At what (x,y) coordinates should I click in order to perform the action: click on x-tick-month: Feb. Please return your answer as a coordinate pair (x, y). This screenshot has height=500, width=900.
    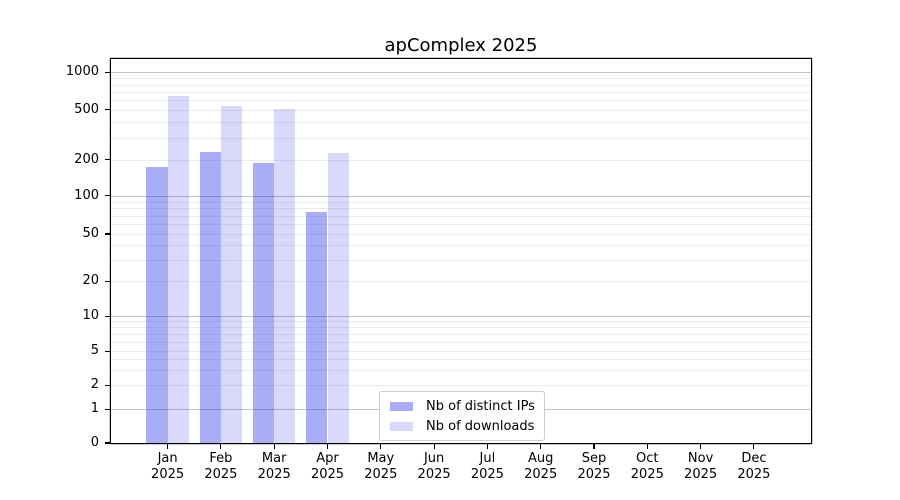
    Looking at the image, I should click on (221, 458).